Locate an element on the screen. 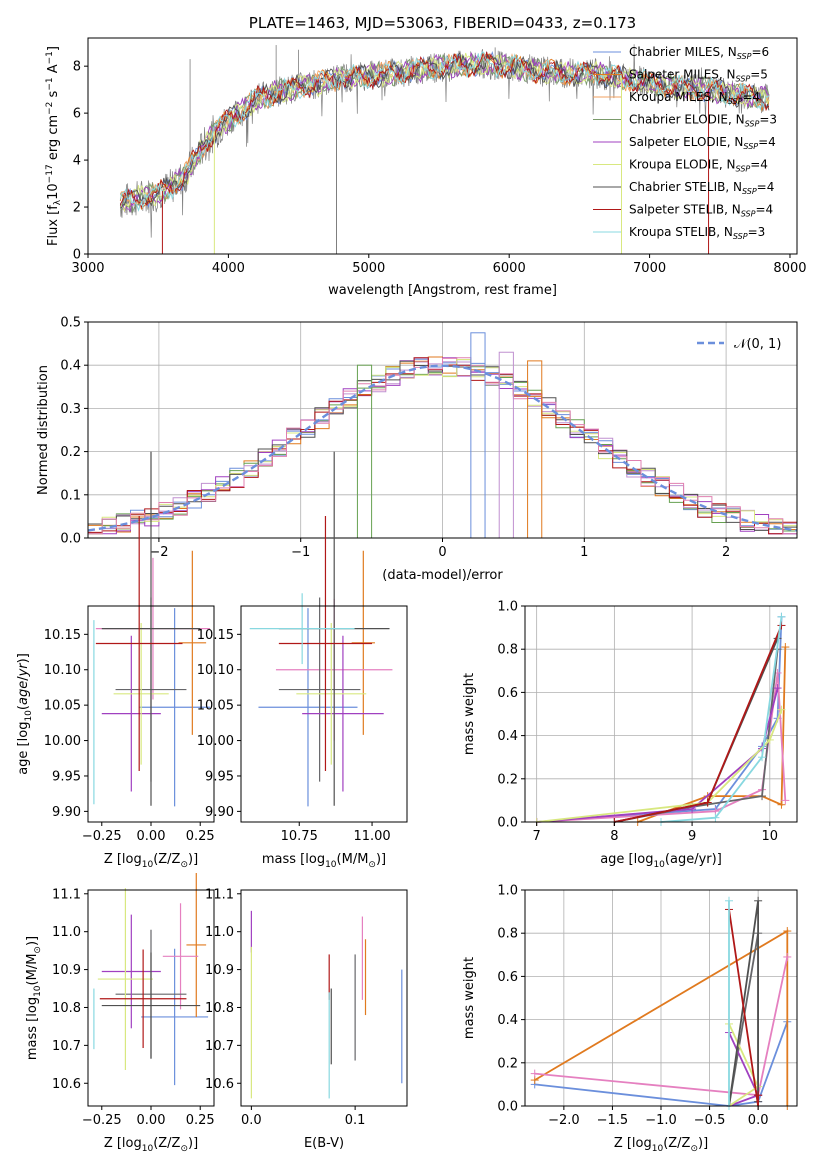 The image size is (819, 1170). x-tick-label: −0.25 is located at coordinates (102, 836).